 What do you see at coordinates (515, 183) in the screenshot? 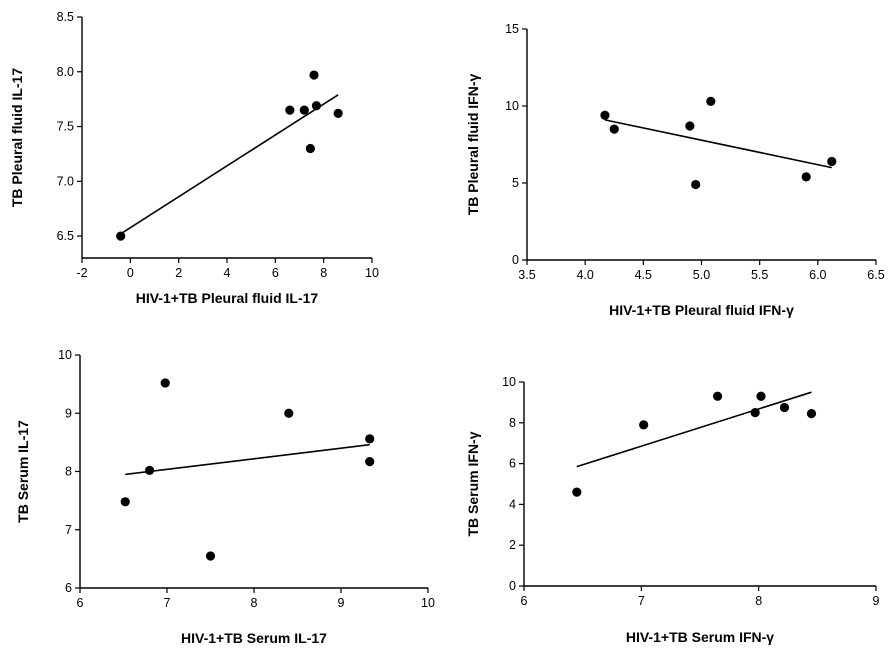
I see `y-tick-label: 5` at bounding box center [515, 183].